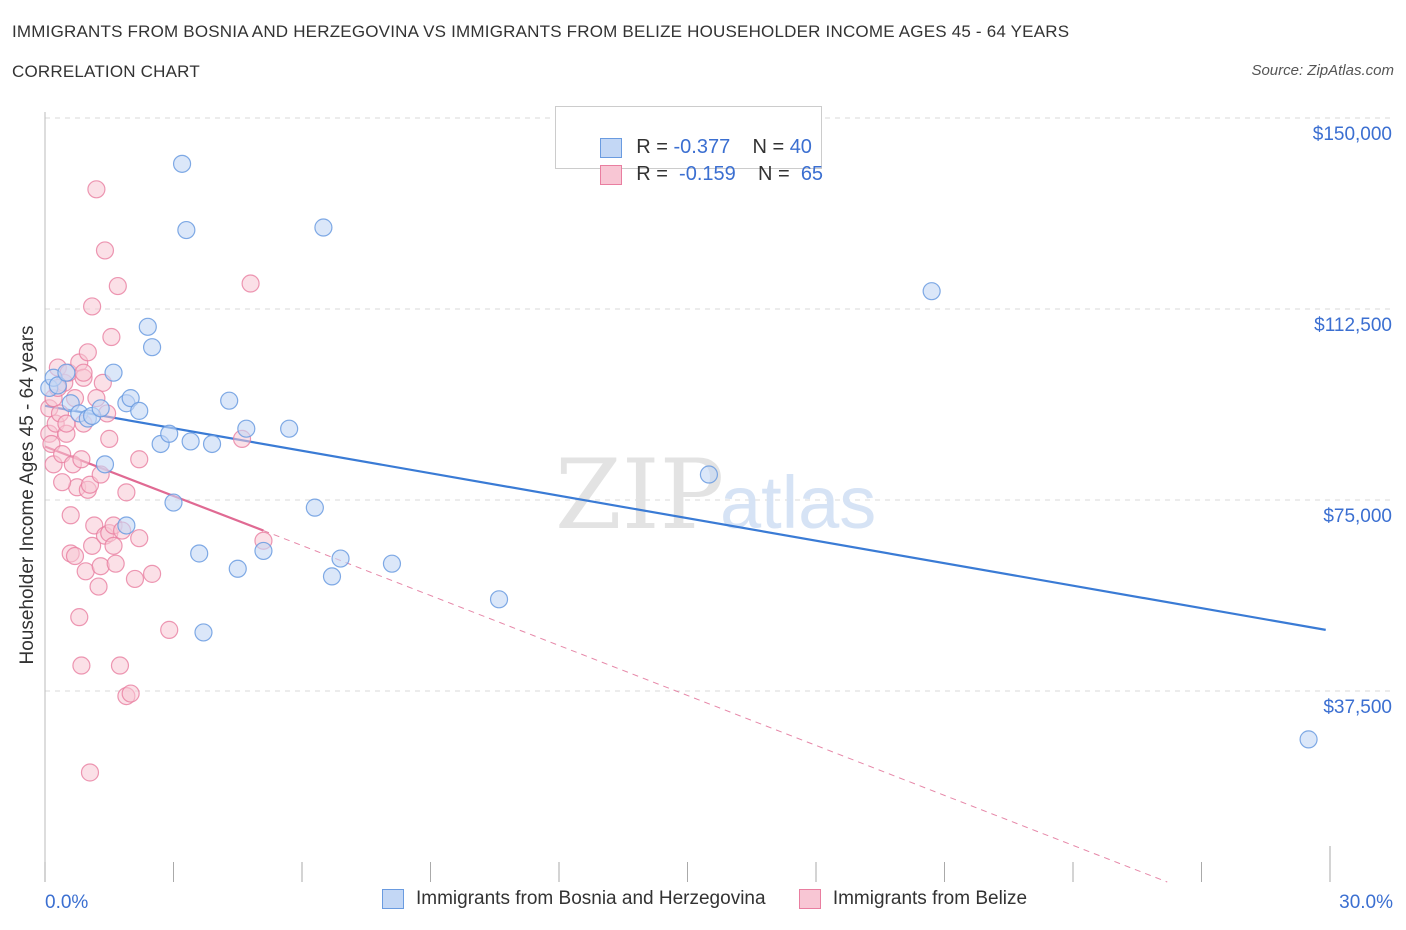  Describe the element at coordinates (1353, 325) in the screenshot. I see `y-tick-label: $112,500` at that location.